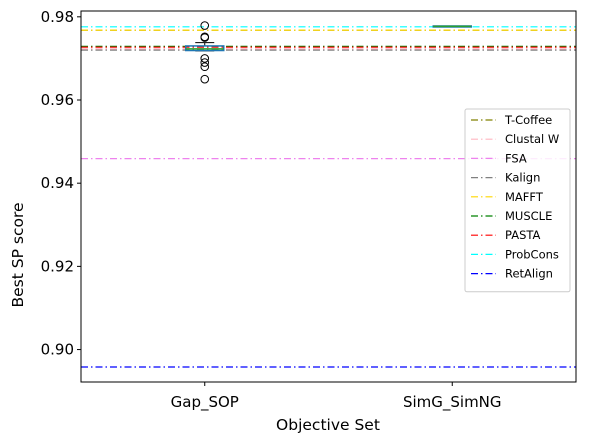 This screenshot has height=444, width=589. I want to click on legend-label-muscle: MUSCLE, so click(528, 216).